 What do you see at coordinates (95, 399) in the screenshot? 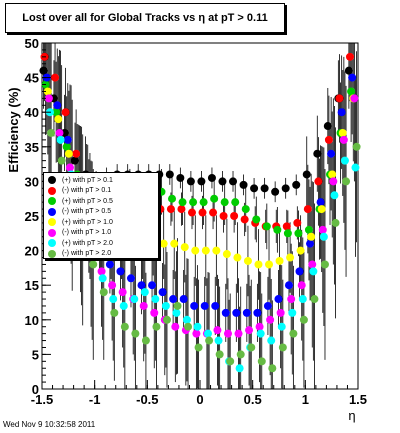
I see `x-tick-label: -1` at bounding box center [95, 399].